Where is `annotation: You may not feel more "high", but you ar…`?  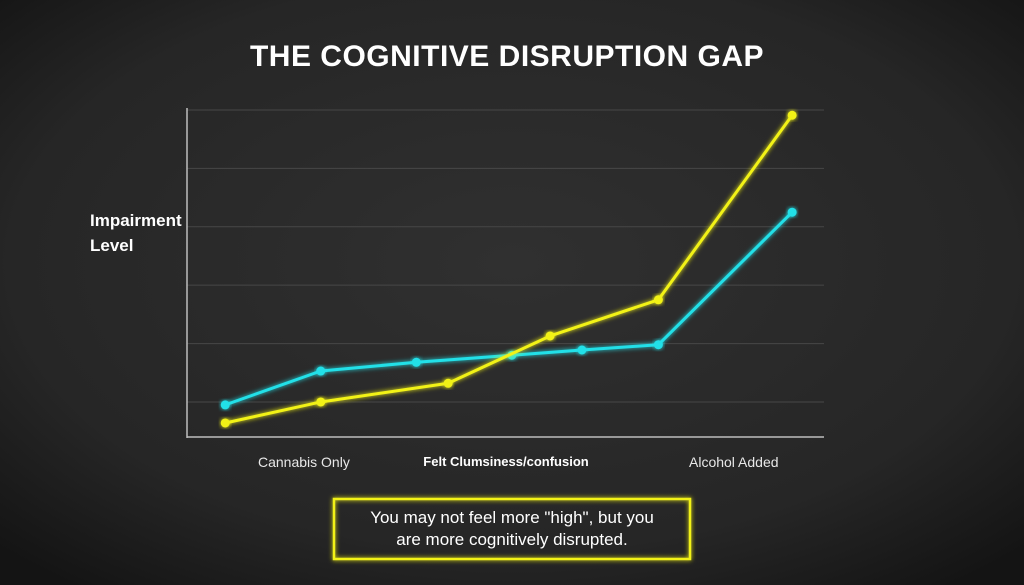 annotation: You may not feel more "high", but you ar… is located at coordinates (512, 528).